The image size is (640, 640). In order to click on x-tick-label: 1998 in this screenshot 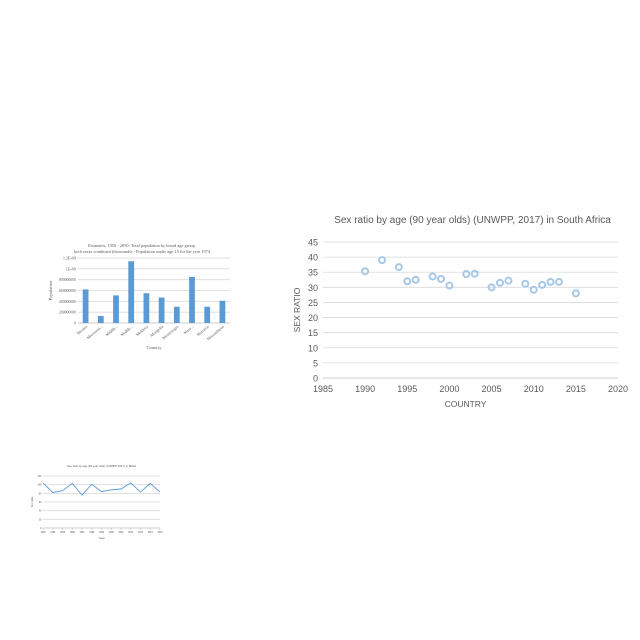, I will do `click(92, 533)`.